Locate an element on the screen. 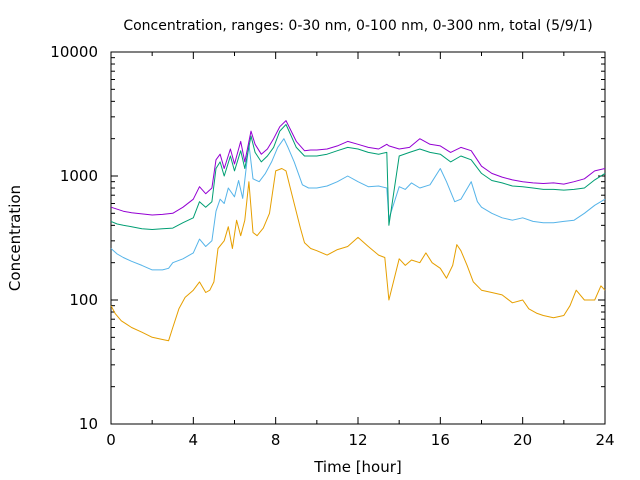 This screenshot has width=640, height=480. x-tick-label: 24 is located at coordinates (604, 440).